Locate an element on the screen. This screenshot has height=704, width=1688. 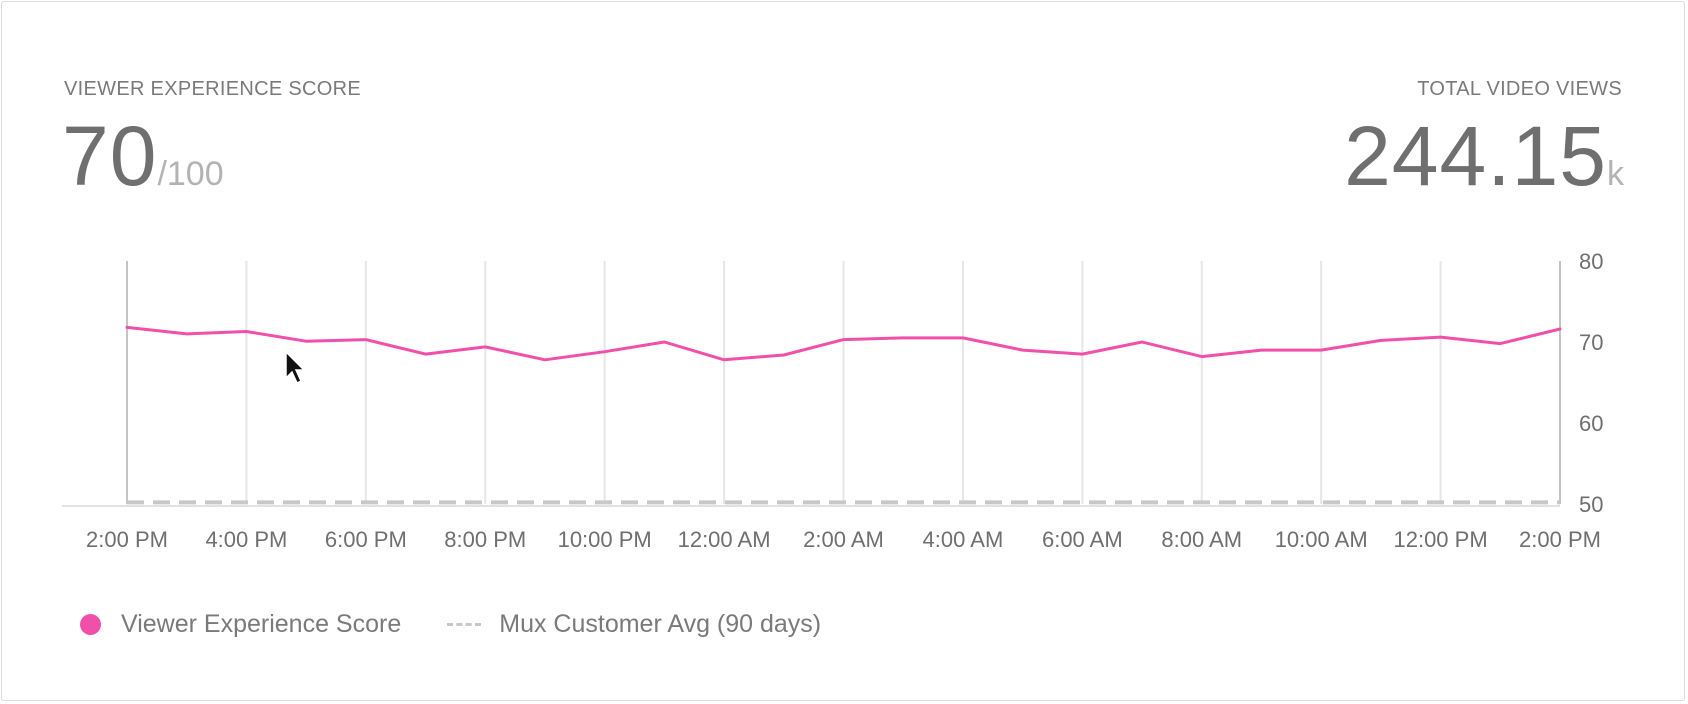
score-number: 70 is located at coordinates (110, 156).